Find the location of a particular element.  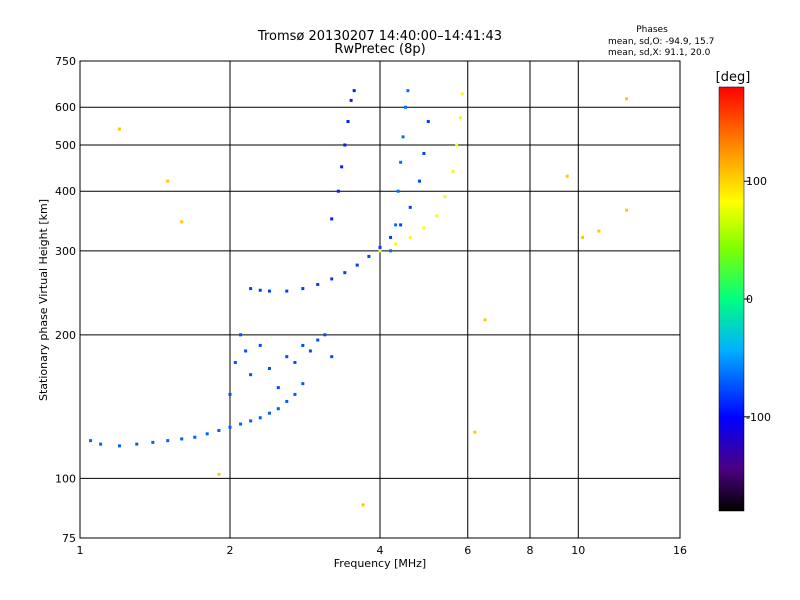

chart-subtitle: RwPretec (8p) is located at coordinates (379, 49).